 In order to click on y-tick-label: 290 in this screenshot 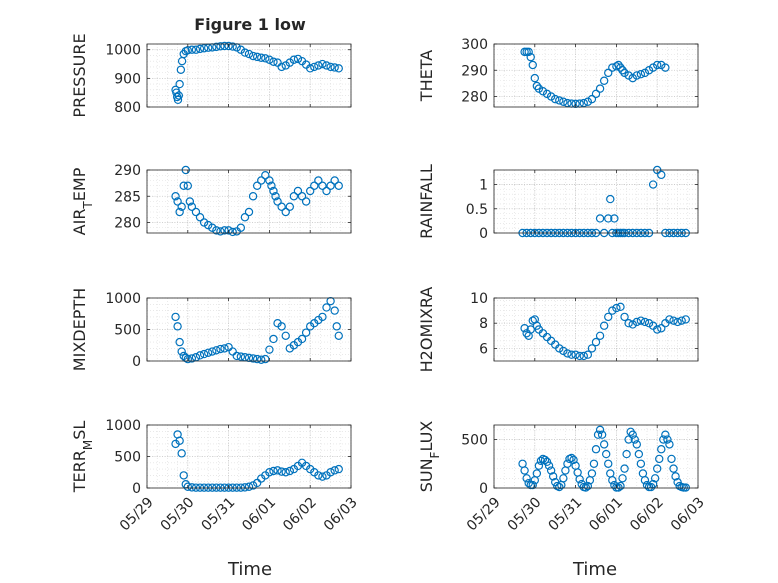, I will do `click(474, 71)`.